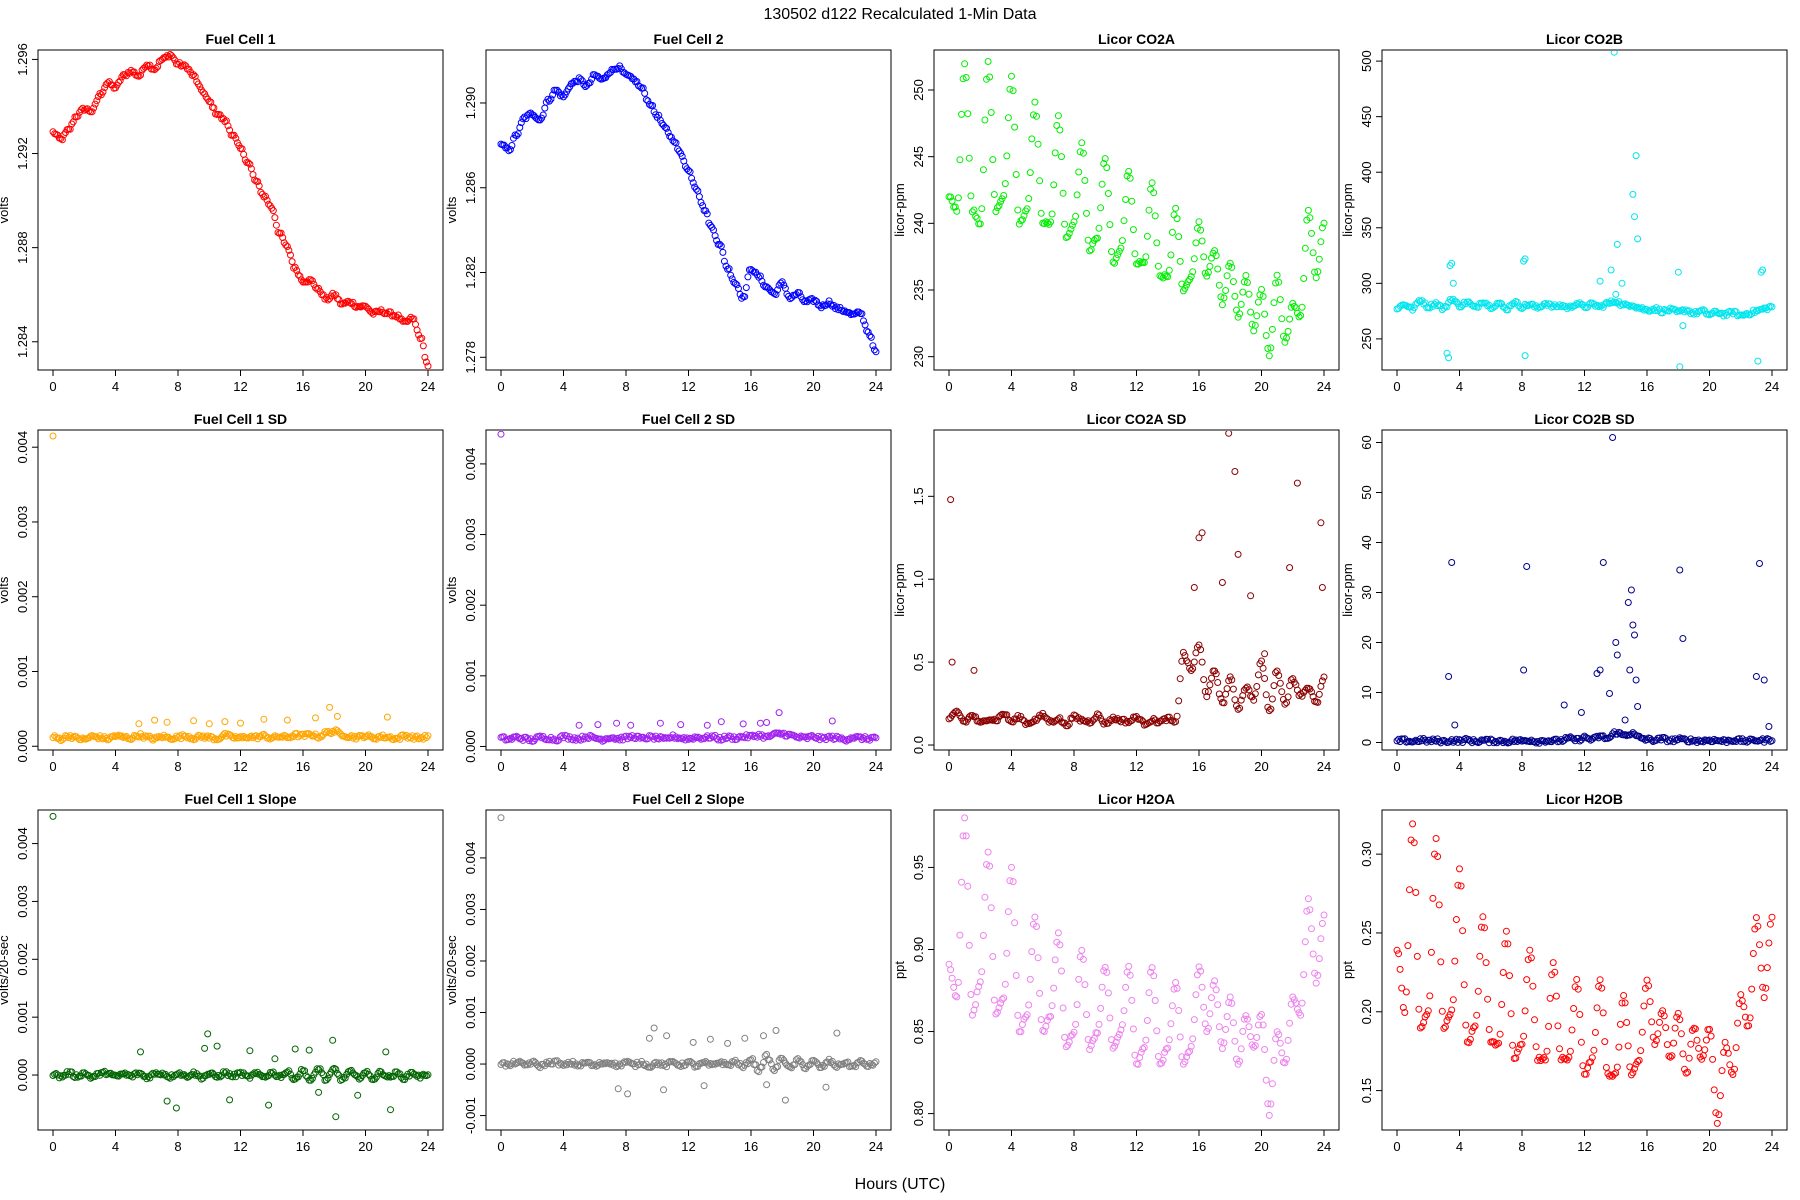  I want to click on y-axis-label: volts, so click(451, 209).